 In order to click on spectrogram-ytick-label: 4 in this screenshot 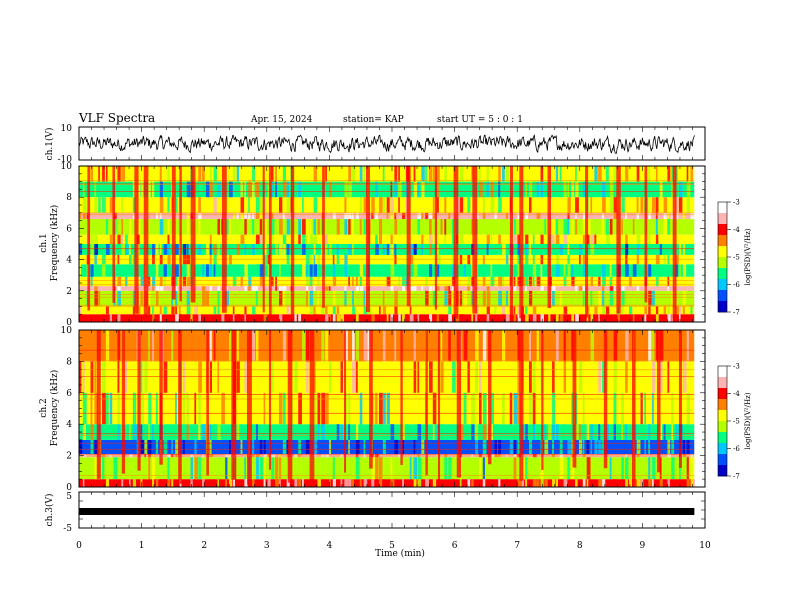, I will do `click(69, 261)`.